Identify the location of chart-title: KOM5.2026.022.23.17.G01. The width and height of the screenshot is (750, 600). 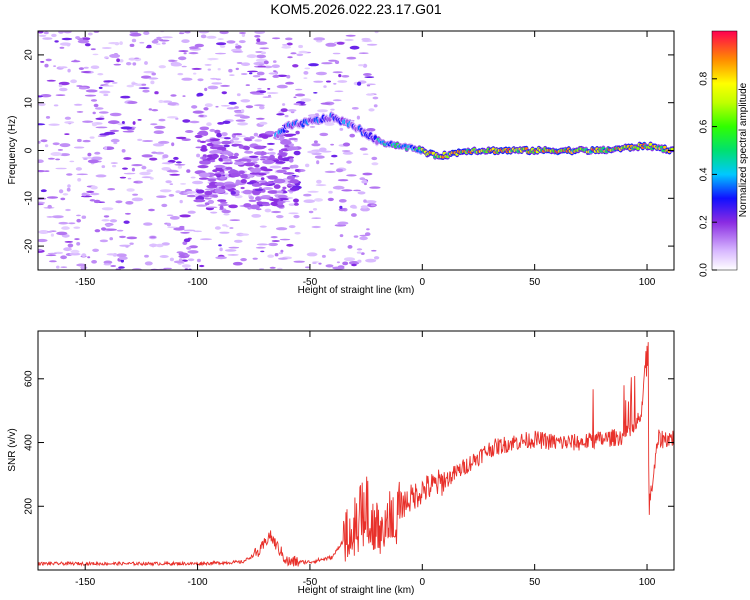
(355, 9).